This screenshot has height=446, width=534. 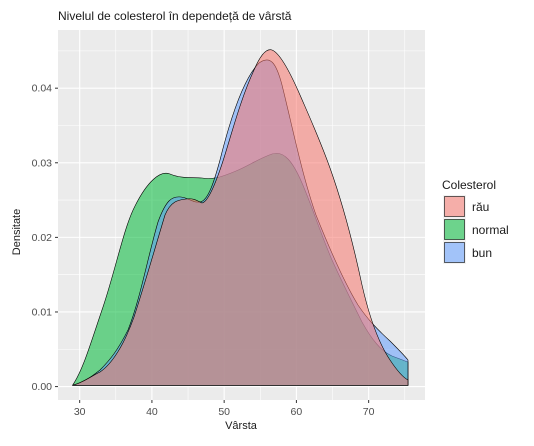 What do you see at coordinates (490, 230) in the screenshot?
I see `legend-label-normal: normal` at bounding box center [490, 230].